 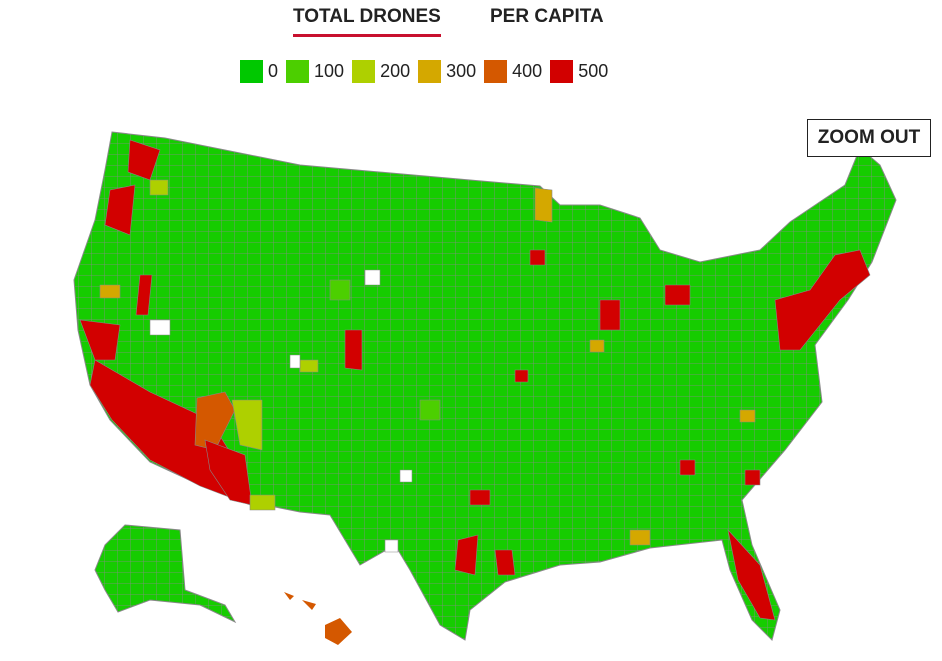 What do you see at coordinates (367, 21) in the screenshot?
I see `tab: TOTAL DRONES` at bounding box center [367, 21].